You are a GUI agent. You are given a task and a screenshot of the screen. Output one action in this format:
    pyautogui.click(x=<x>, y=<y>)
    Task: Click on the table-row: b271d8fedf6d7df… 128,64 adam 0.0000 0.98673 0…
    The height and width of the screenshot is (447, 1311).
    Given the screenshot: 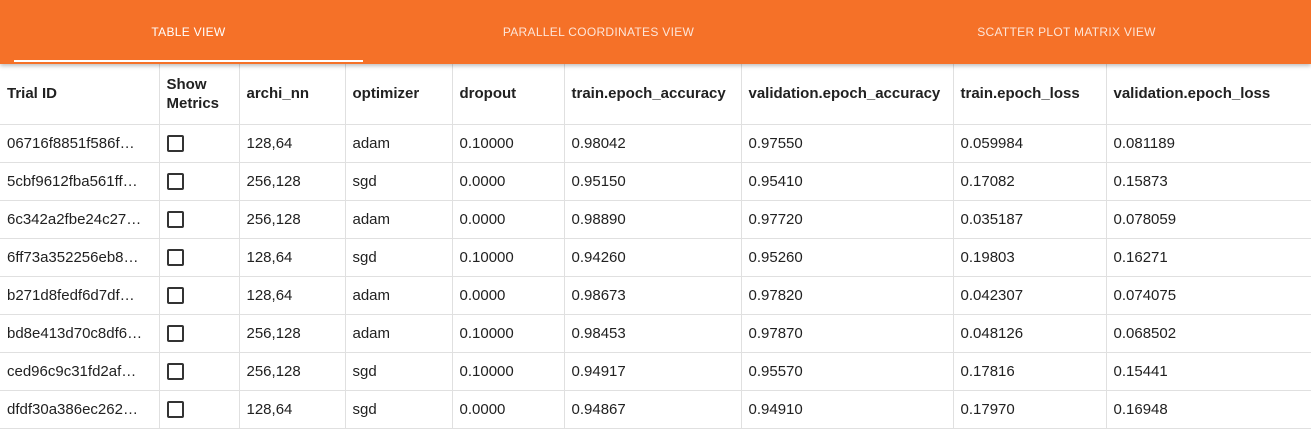 What is the action you would take?
    pyautogui.click(x=655, y=295)
    